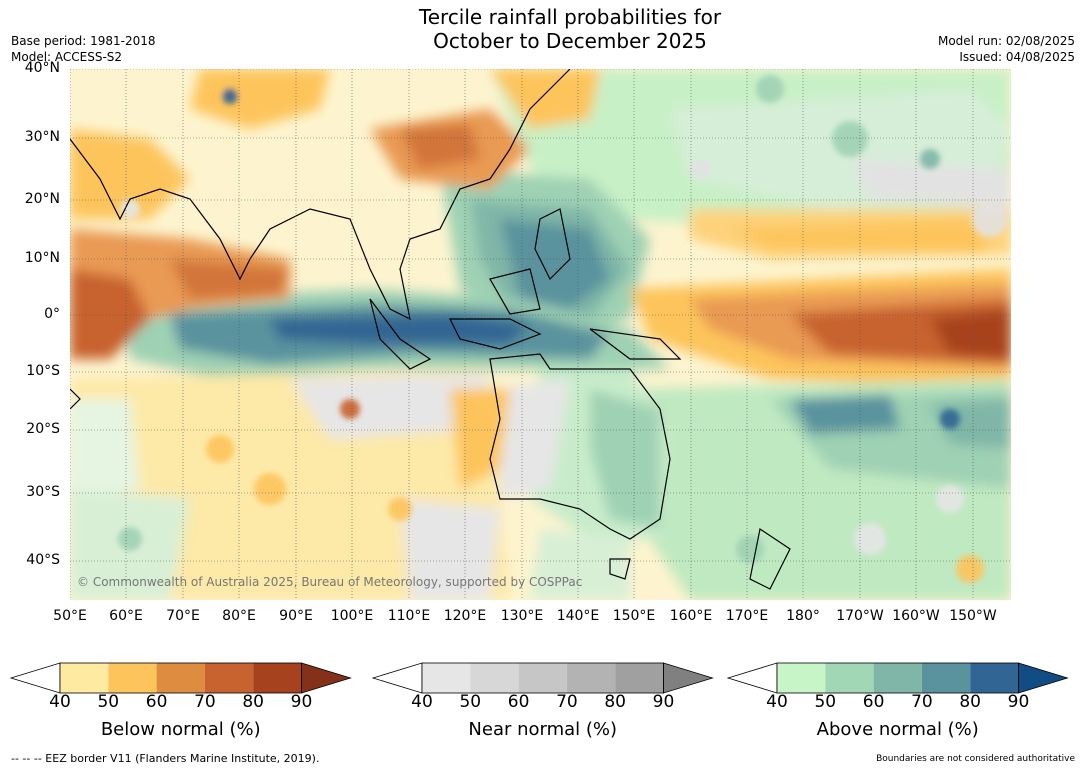 The height and width of the screenshot is (770, 1085). I want to click on longitude-label: 130°E, so click(522, 616).